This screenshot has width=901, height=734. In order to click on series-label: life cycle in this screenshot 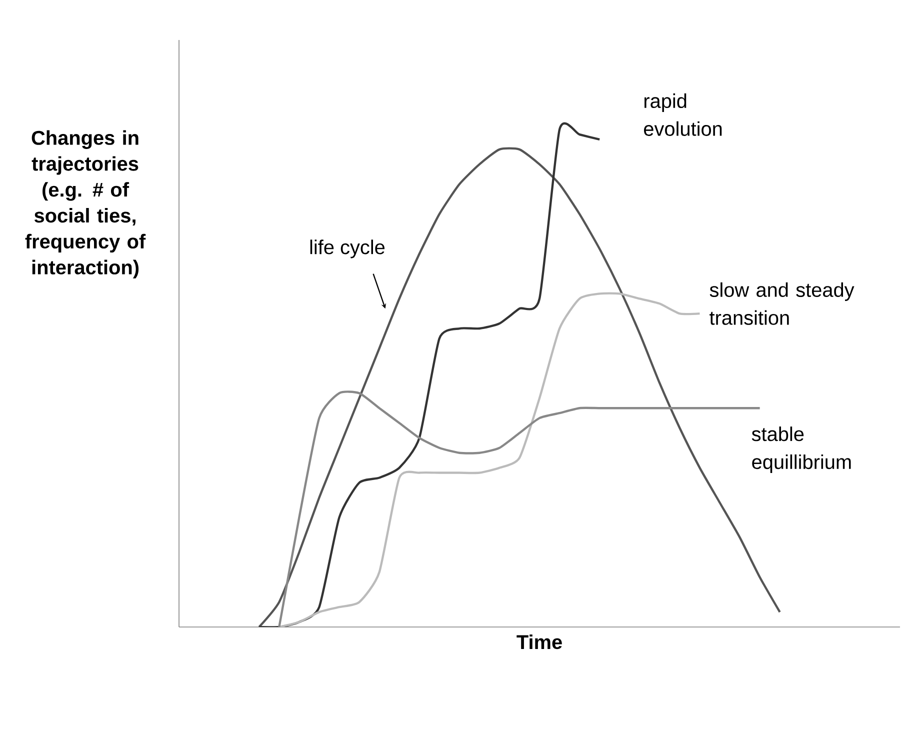, I will do `click(347, 249)`.